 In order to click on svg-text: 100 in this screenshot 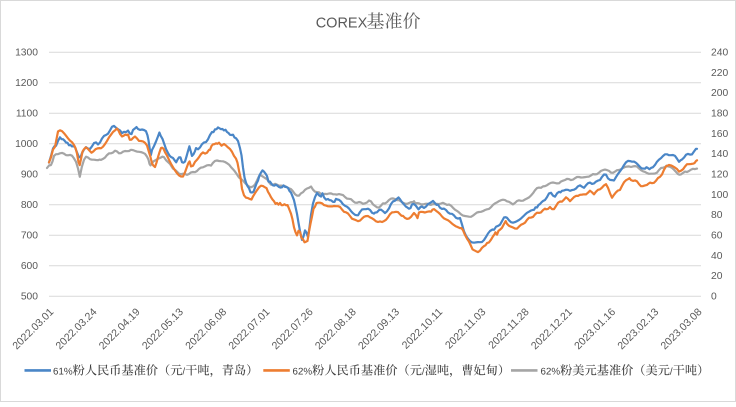, I will do `click(719, 195)`.